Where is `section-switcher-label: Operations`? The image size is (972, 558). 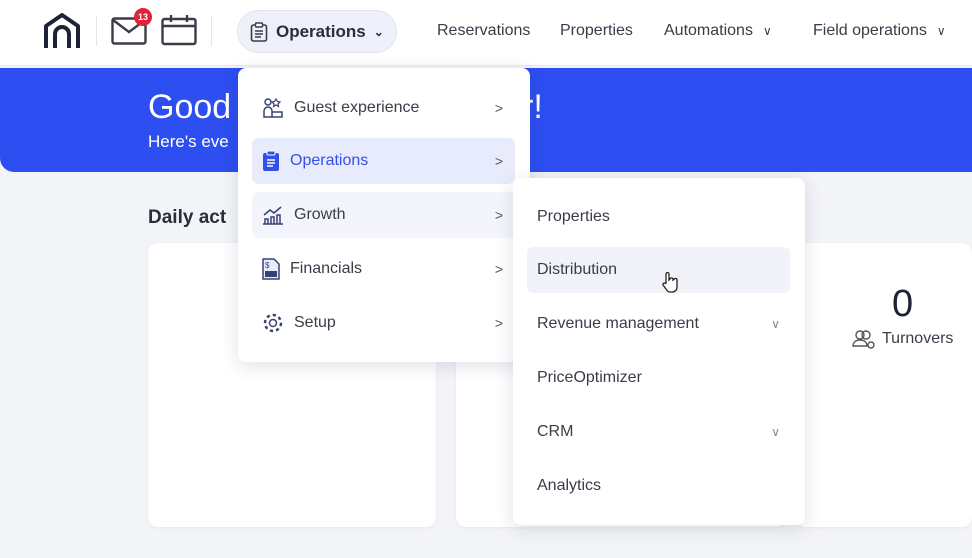 section-switcher-label: Operations is located at coordinates (321, 31).